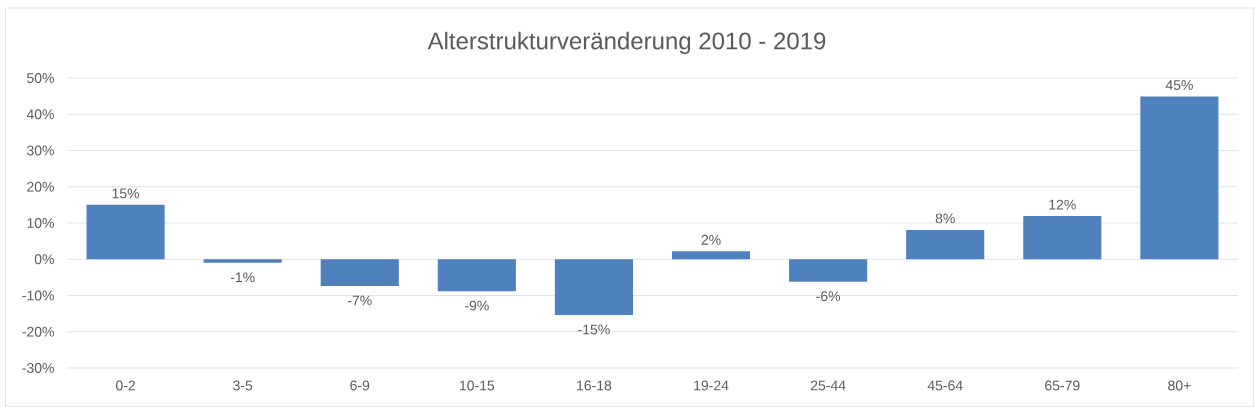 Image resolution: width=1254 pixels, height=407 pixels. What do you see at coordinates (1179, 385) in the screenshot?
I see `x-tick-label: 80+` at bounding box center [1179, 385].